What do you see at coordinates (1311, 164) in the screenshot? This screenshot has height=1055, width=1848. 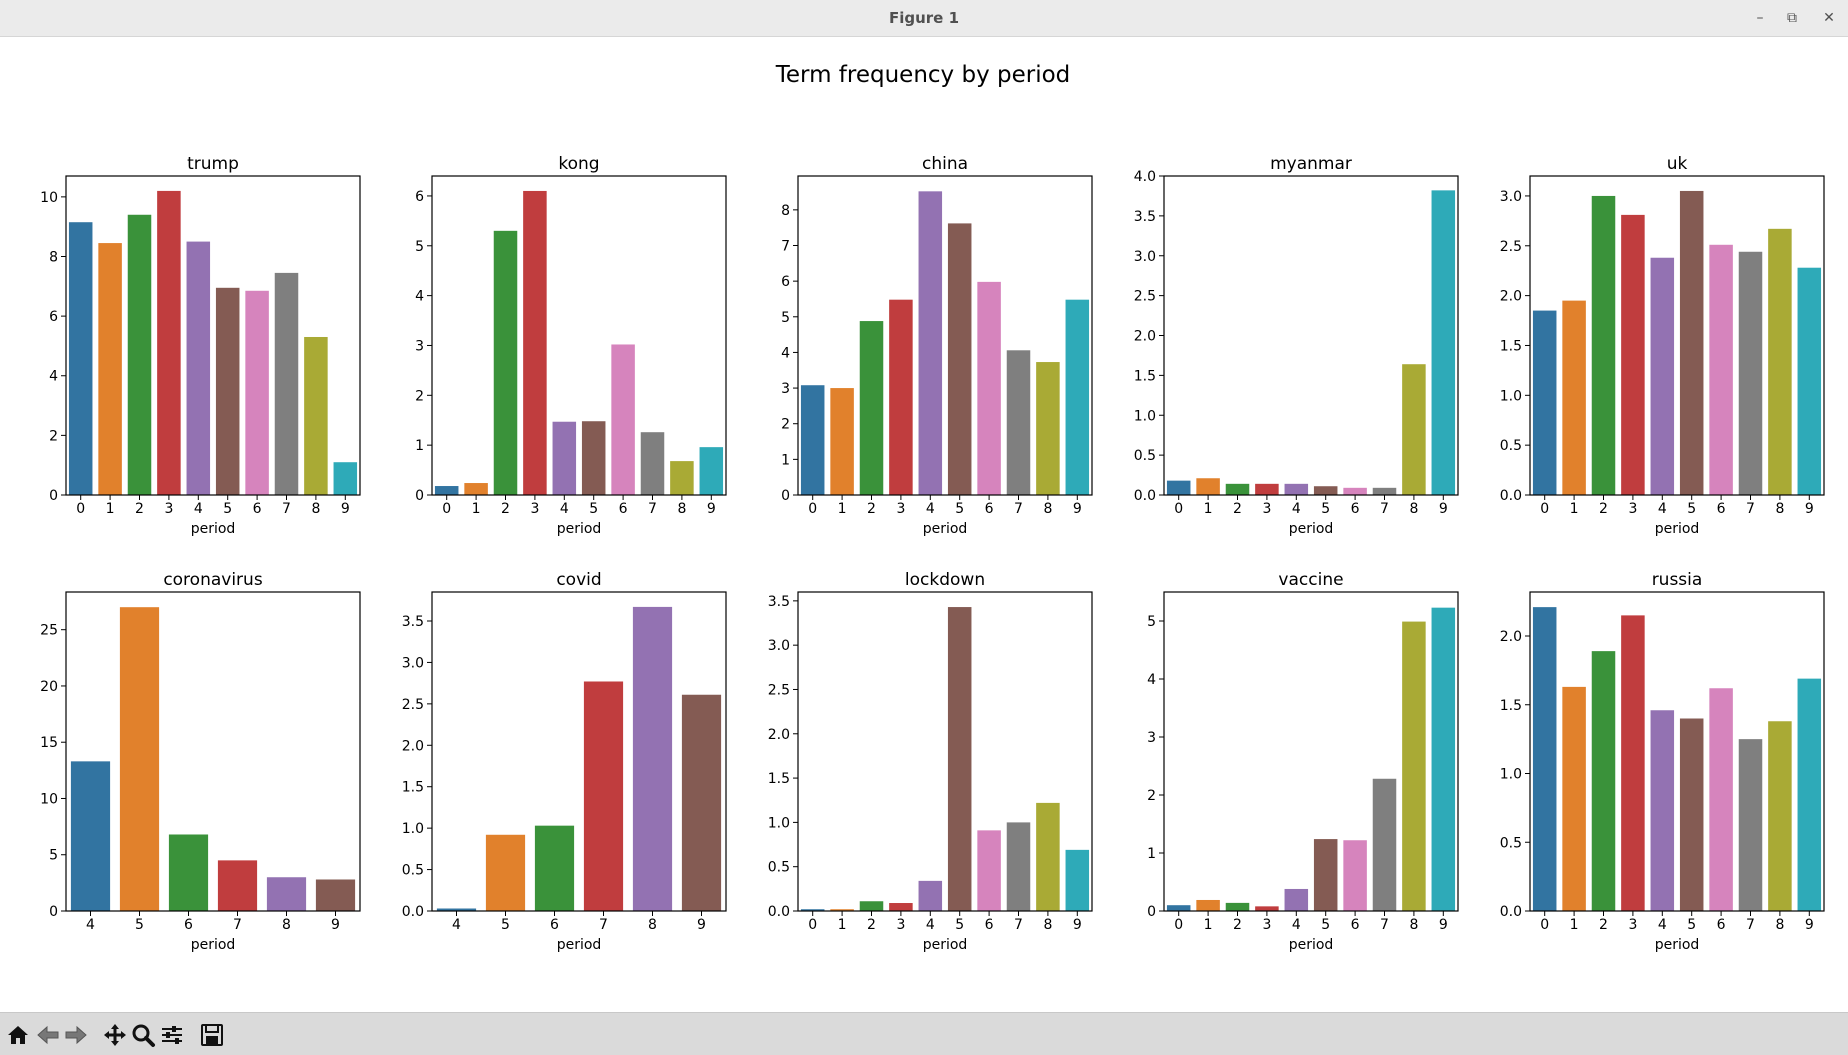 I see `subplot-title: myanmar` at bounding box center [1311, 164].